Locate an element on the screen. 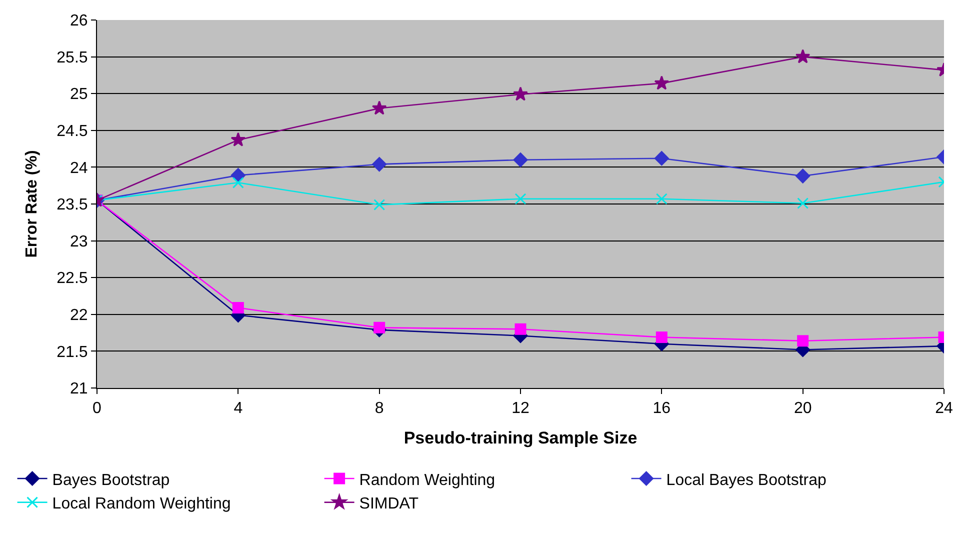  x-tick-label: 20 is located at coordinates (803, 409).